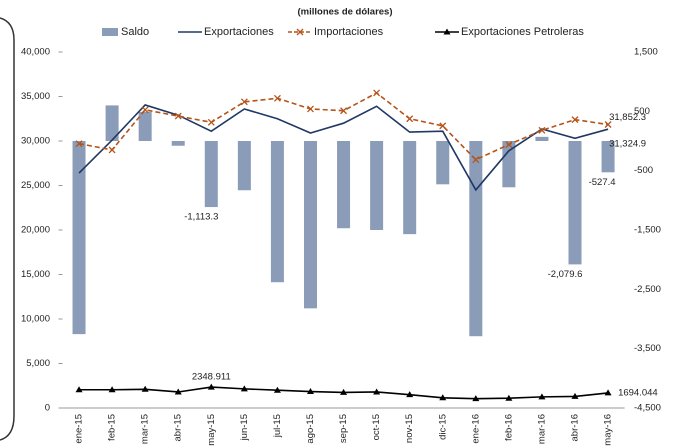 The height and width of the screenshot is (446, 677). Describe the element at coordinates (575, 427) in the screenshot. I see `x-tick-label: abr-16` at that location.